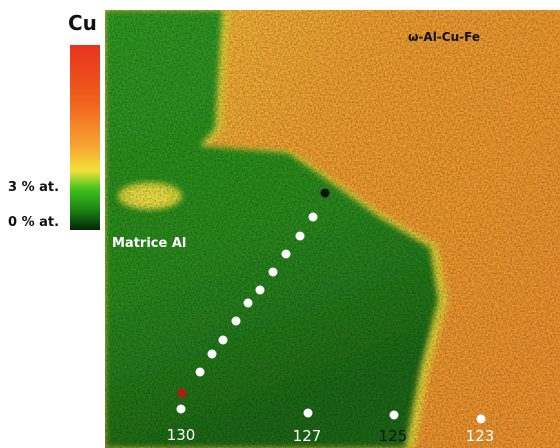 This screenshot has height=448, width=560. What do you see at coordinates (85, 137) in the screenshot?
I see `color-bar` at bounding box center [85, 137].